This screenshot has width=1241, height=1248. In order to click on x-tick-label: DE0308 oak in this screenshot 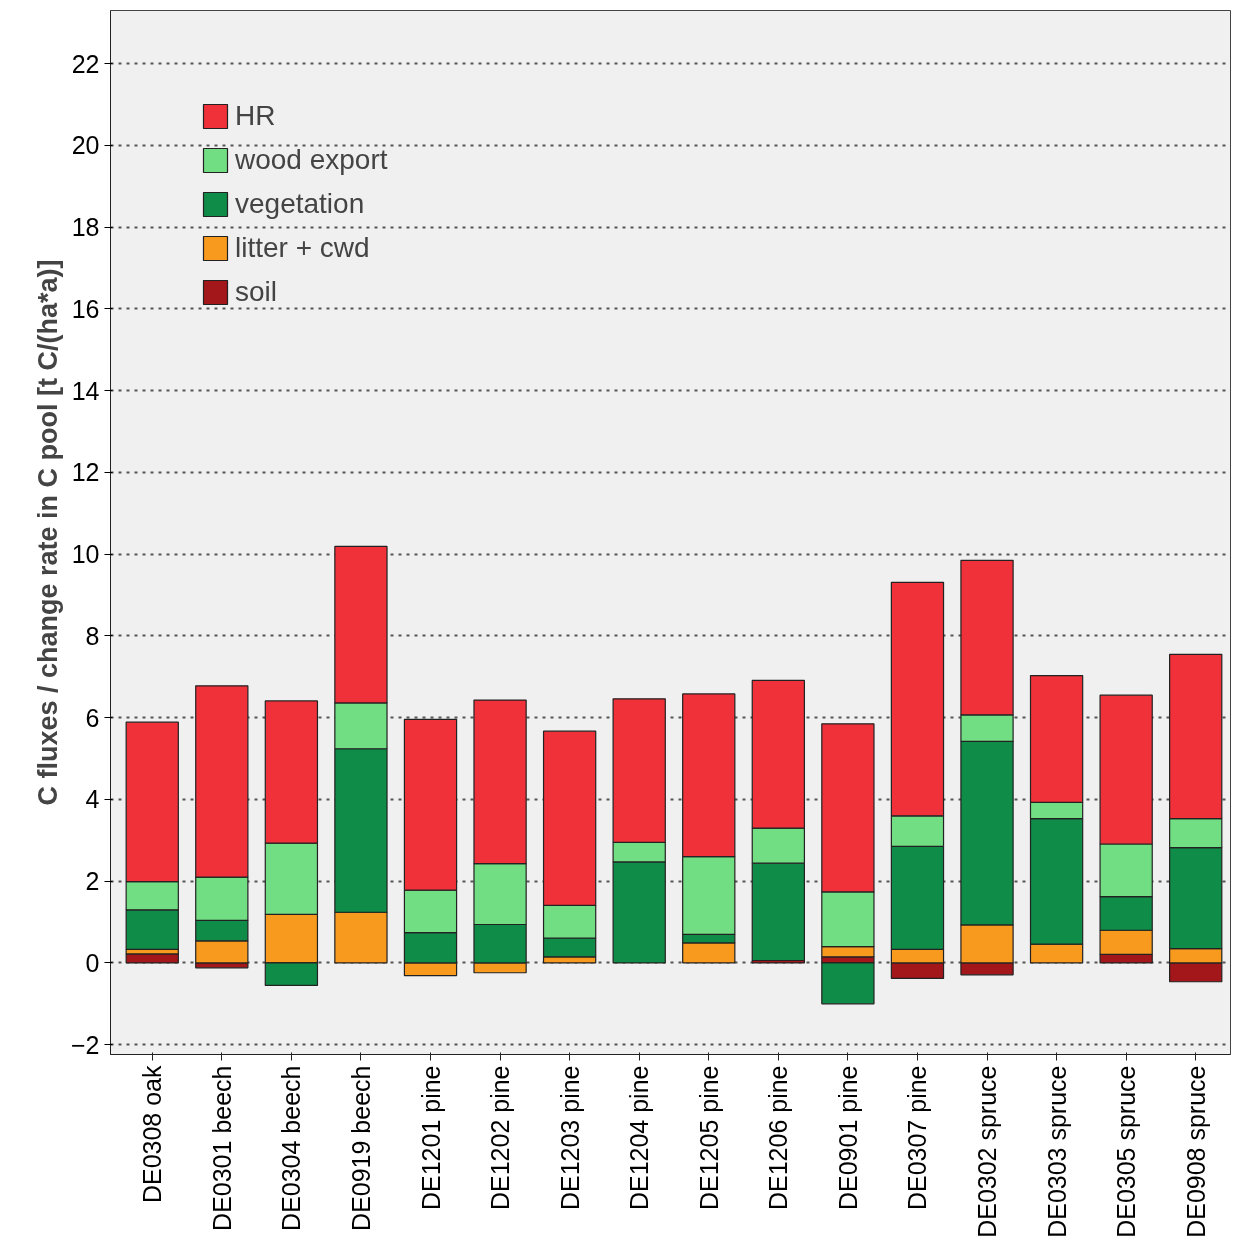, I will do `click(152, 1134)`.